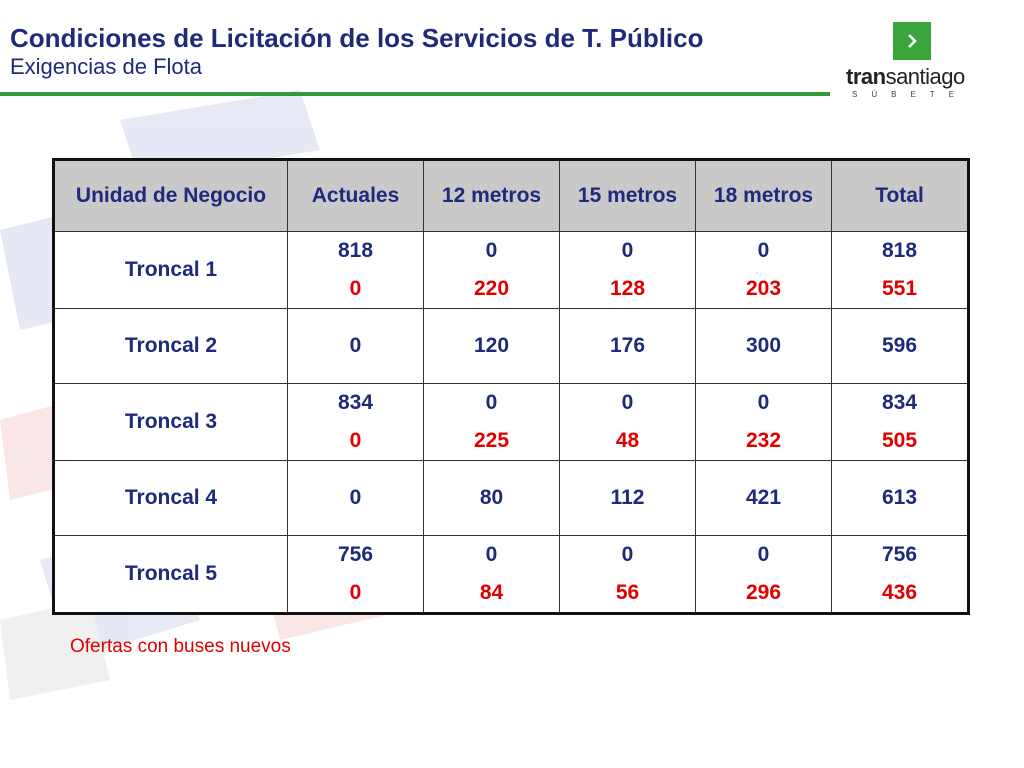 Image resolution: width=1024 pixels, height=768 pixels. What do you see at coordinates (170, 195) in the screenshot?
I see `header-unidad-negocio: Unidad de Negocio` at bounding box center [170, 195].